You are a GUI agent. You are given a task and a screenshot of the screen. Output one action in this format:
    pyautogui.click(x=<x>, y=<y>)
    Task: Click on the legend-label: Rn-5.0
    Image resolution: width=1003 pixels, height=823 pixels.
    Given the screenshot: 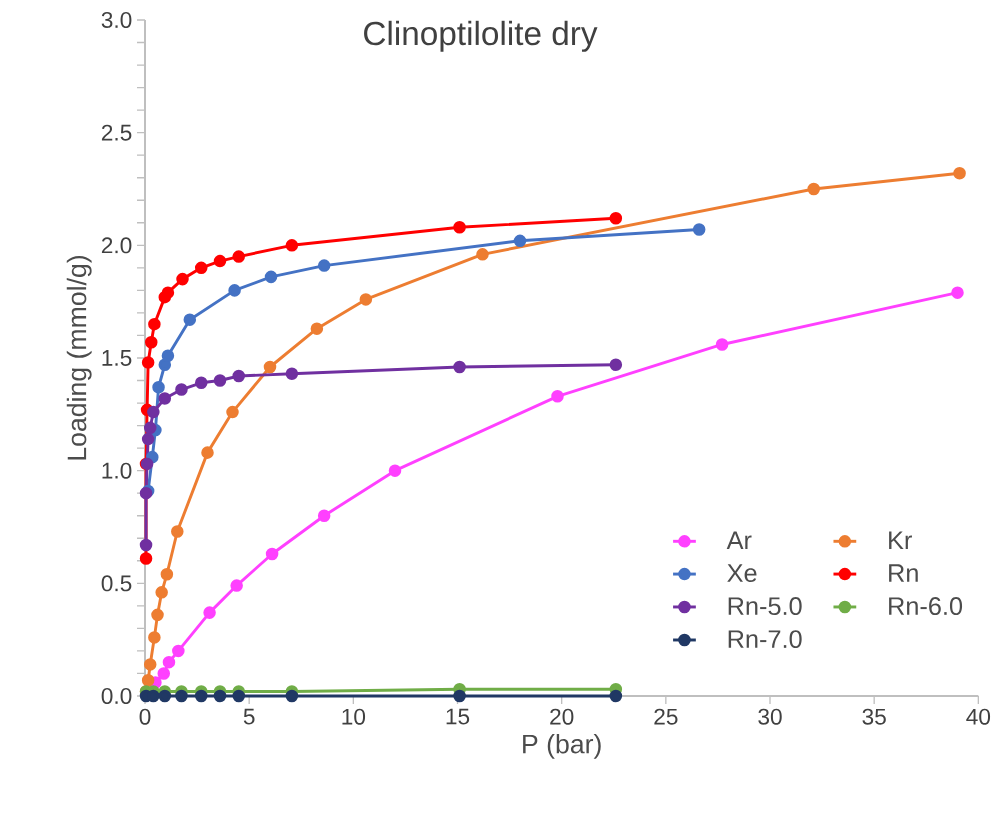 What is the action you would take?
    pyautogui.click(x=765, y=606)
    